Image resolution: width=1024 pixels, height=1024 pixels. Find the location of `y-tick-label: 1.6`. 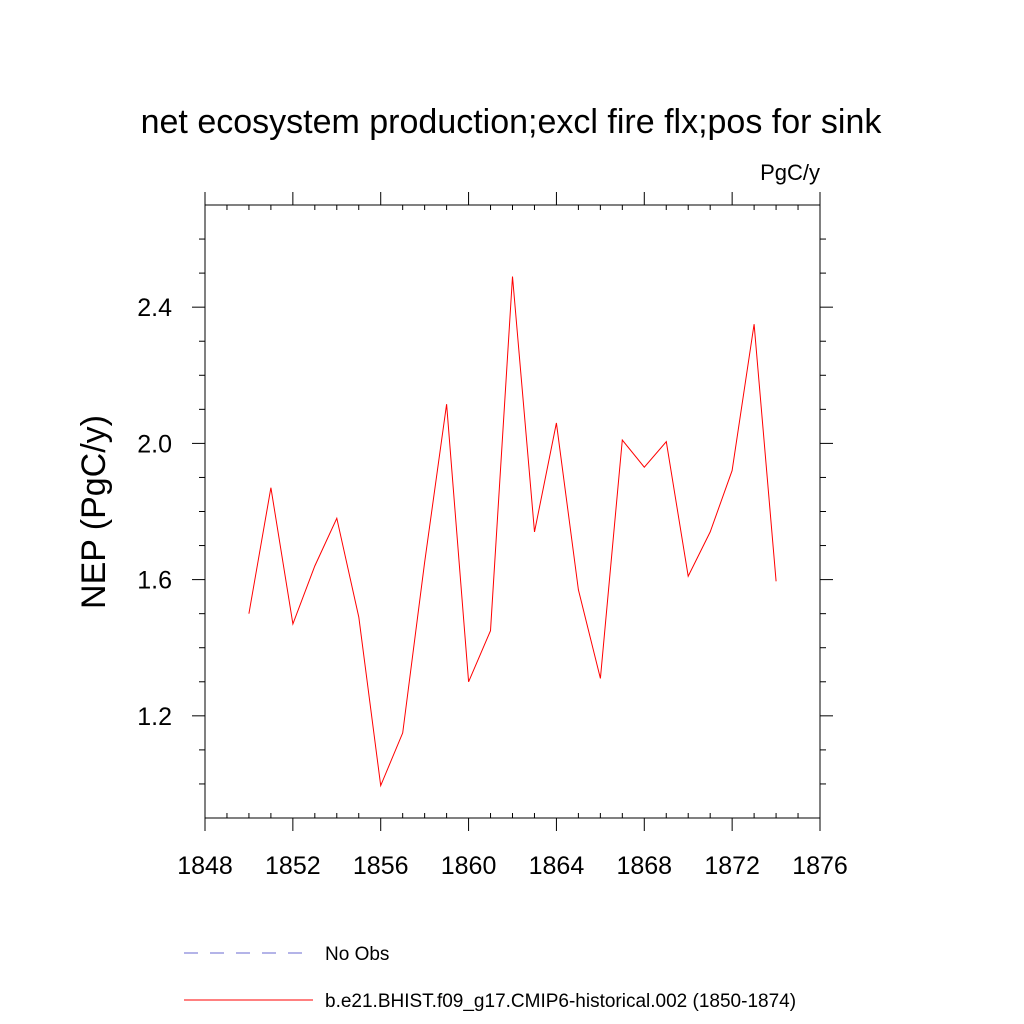

y-tick-label: 1.6 is located at coordinates (154, 581).